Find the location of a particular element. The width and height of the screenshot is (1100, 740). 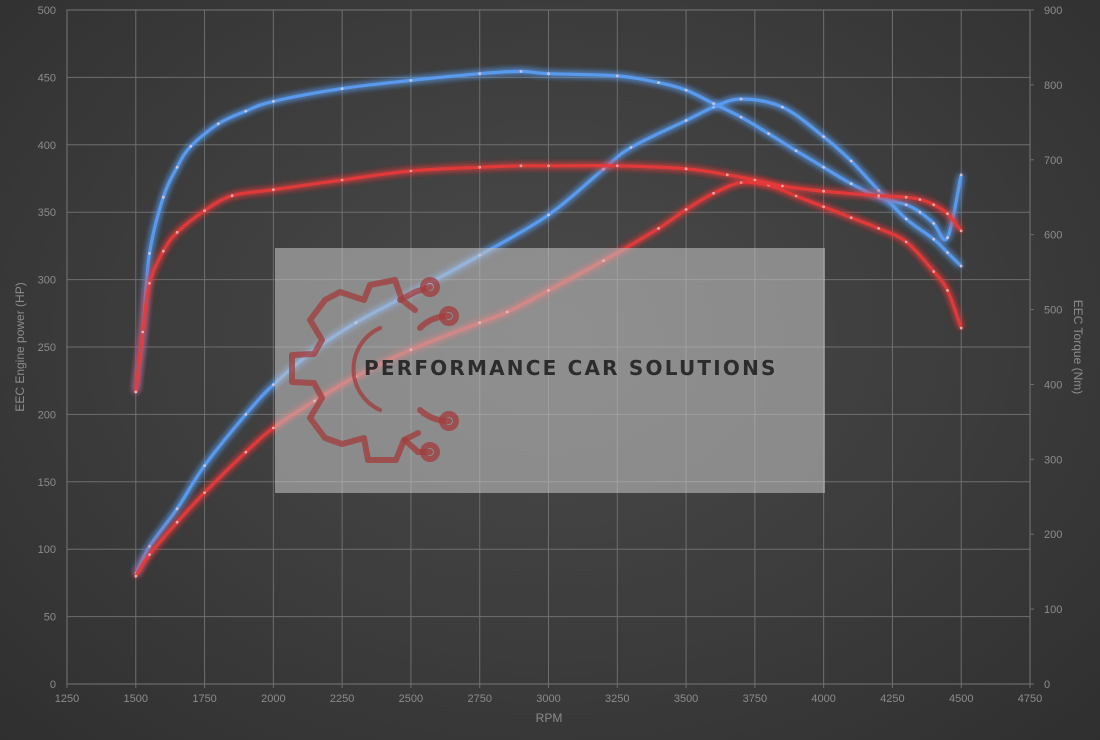

y-right-tick-label: 200 is located at coordinates (1053, 535).